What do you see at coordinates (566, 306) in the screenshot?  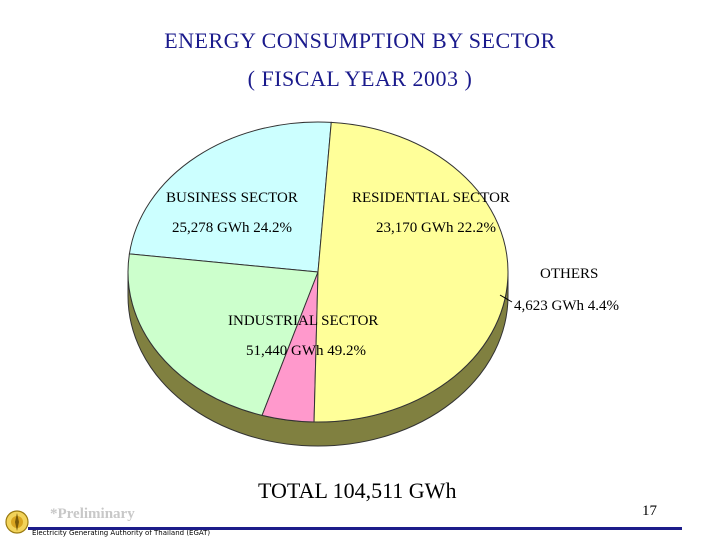 I see `slice-value-others: 4,623 GWh 4.4%` at bounding box center [566, 306].